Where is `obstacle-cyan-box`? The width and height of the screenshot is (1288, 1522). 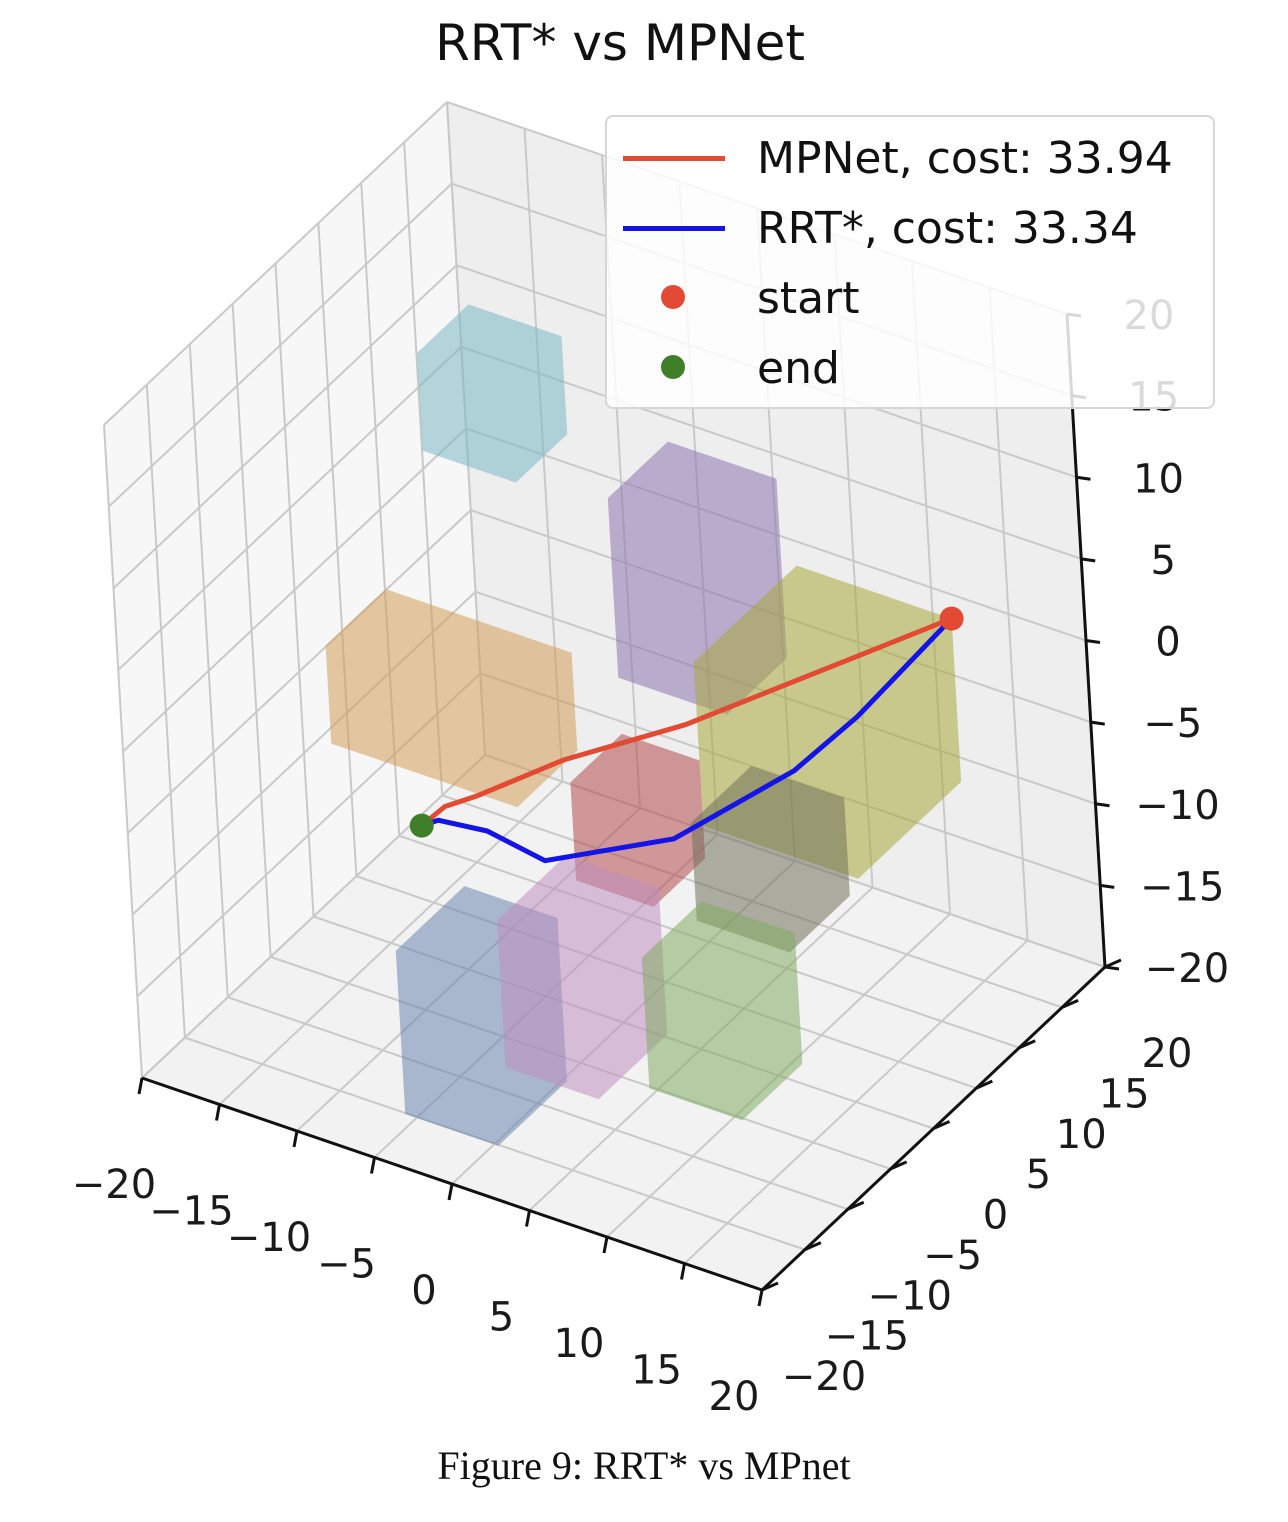
obstacle-cyan-box is located at coordinates (492, 393).